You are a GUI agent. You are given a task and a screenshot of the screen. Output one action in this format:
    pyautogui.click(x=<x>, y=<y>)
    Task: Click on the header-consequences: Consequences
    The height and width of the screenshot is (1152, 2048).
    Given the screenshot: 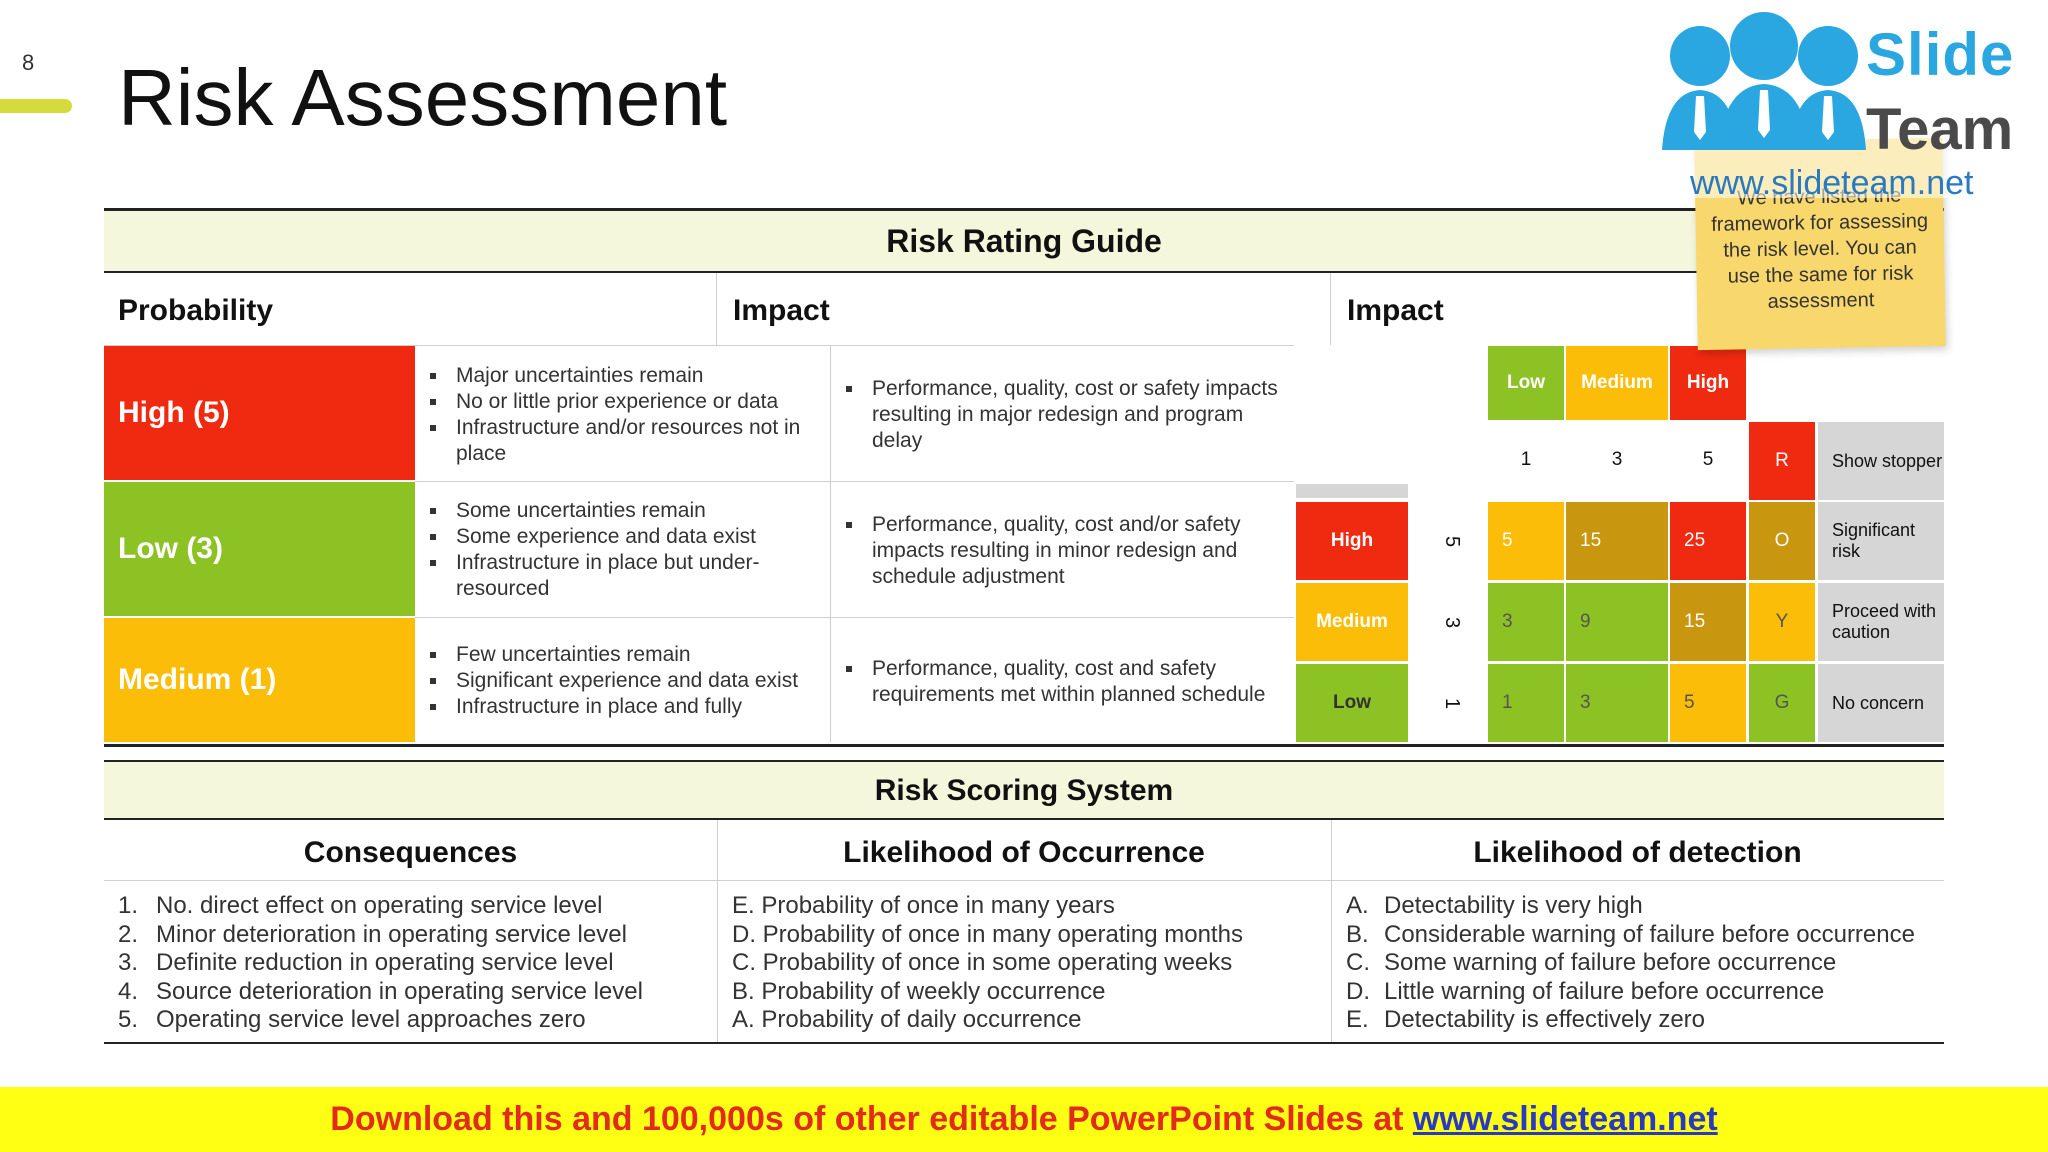 What is the action you would take?
    pyautogui.click(x=410, y=852)
    